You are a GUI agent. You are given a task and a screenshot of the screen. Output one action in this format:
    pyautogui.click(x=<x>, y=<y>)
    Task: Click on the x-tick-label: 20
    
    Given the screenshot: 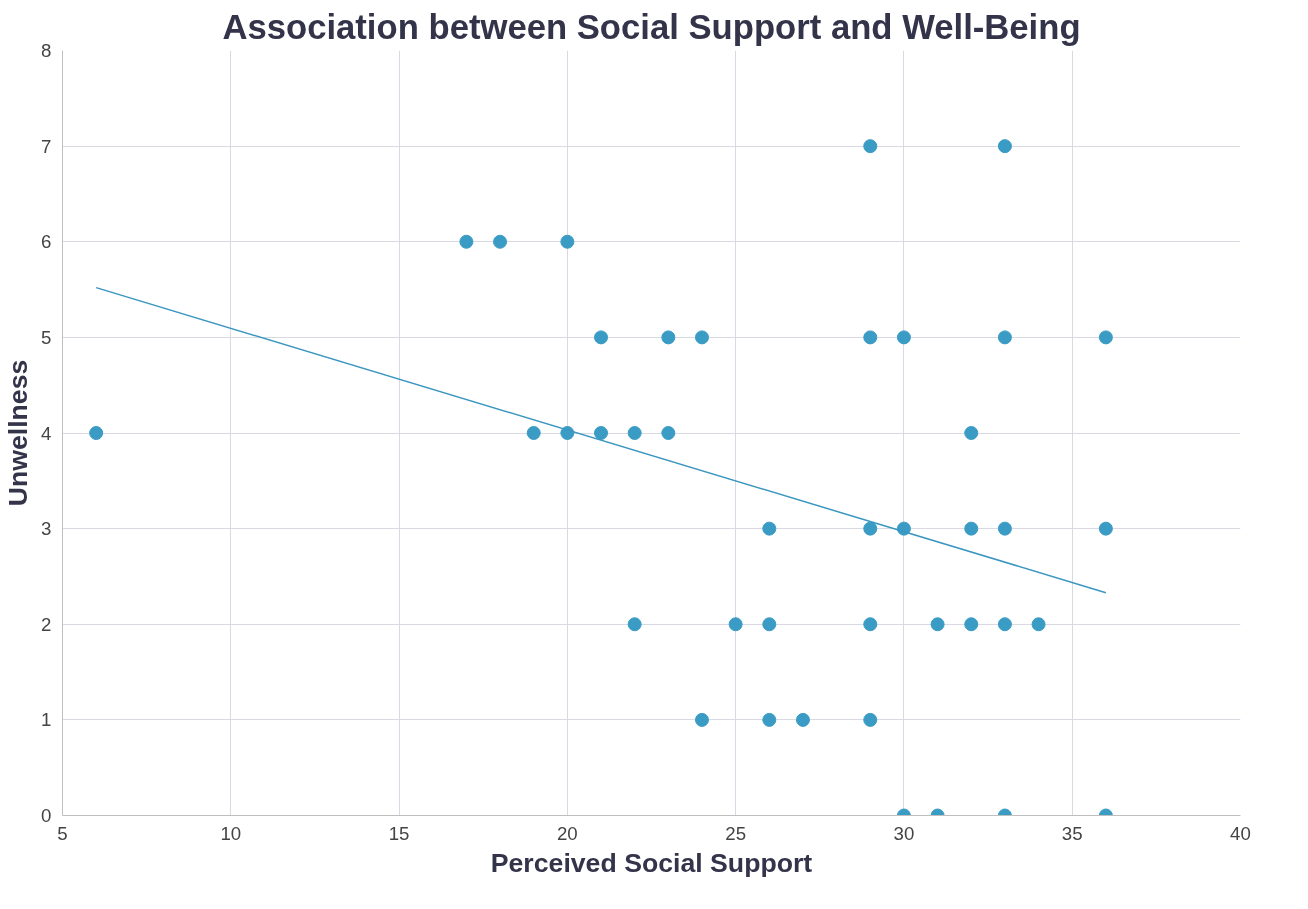 What is the action you would take?
    pyautogui.click(x=567, y=833)
    